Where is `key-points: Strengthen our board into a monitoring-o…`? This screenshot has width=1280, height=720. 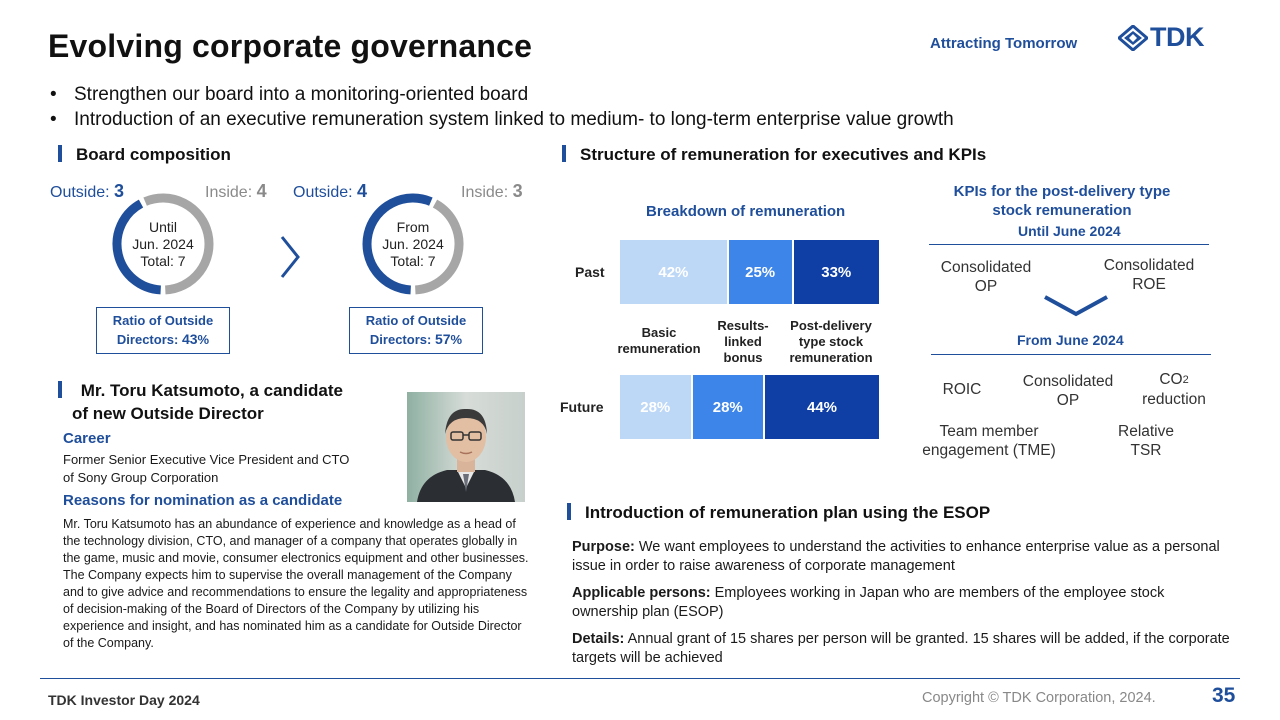
key-points: Strengthen our board into a monitoring-o… is located at coordinates (501, 107).